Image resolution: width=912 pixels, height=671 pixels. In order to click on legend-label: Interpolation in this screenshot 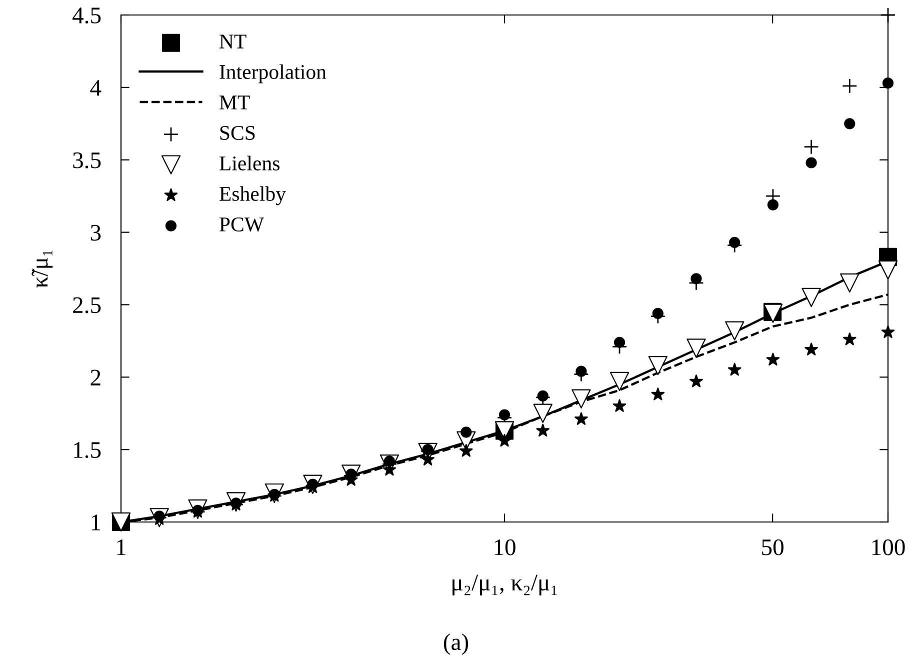, I will do `click(273, 74)`.